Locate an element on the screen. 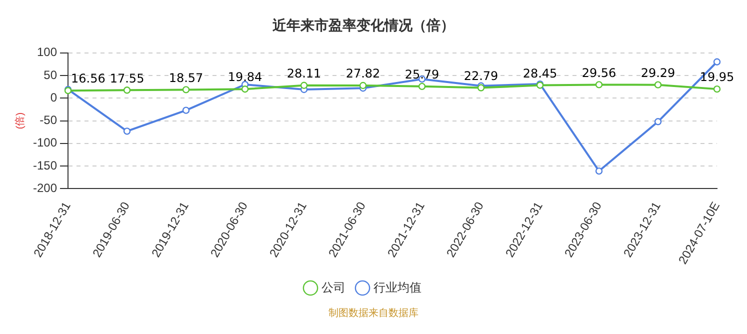  y-tick-label: 100 is located at coordinates (47, 52).